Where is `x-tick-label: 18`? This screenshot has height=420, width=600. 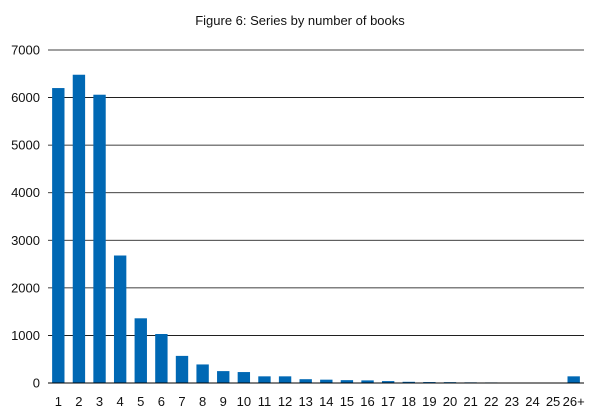
x-tick-label: 18 is located at coordinates (409, 401).